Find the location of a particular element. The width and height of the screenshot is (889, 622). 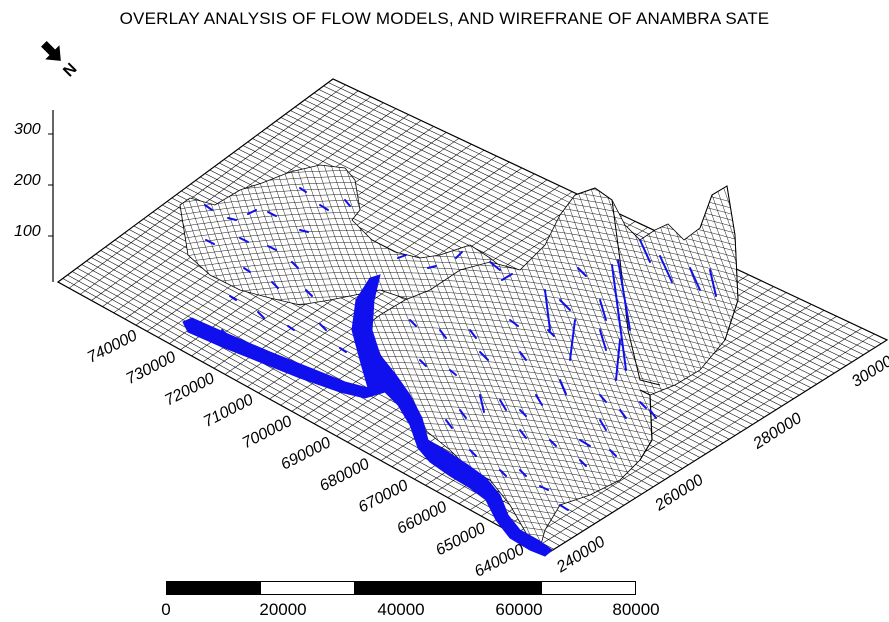

terrain-east-cliff is located at coordinates (646, 425).